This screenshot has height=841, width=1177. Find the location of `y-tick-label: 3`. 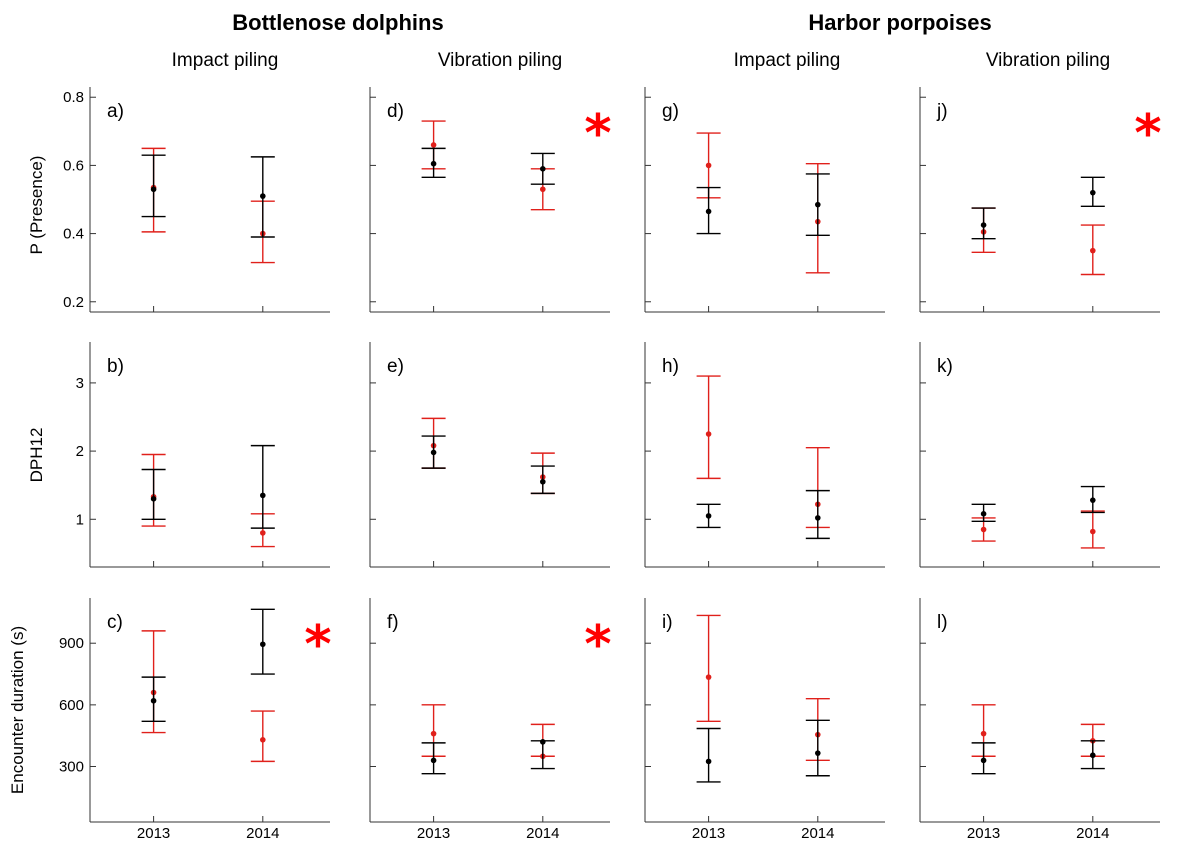

y-tick-label: 3 is located at coordinates (80, 383).